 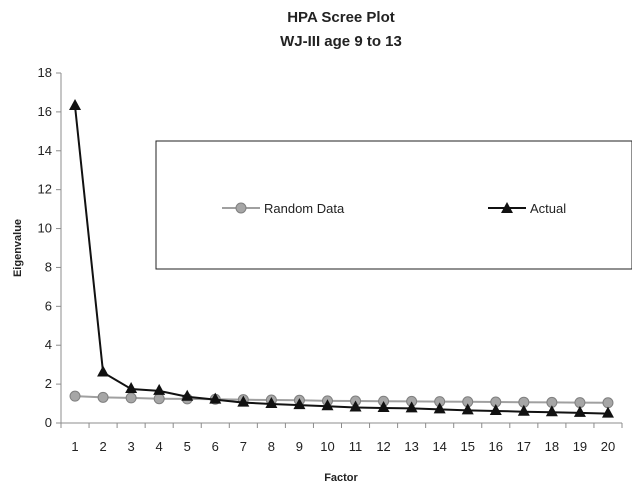 I want to click on x-tick-label: 15, so click(x=467, y=446).